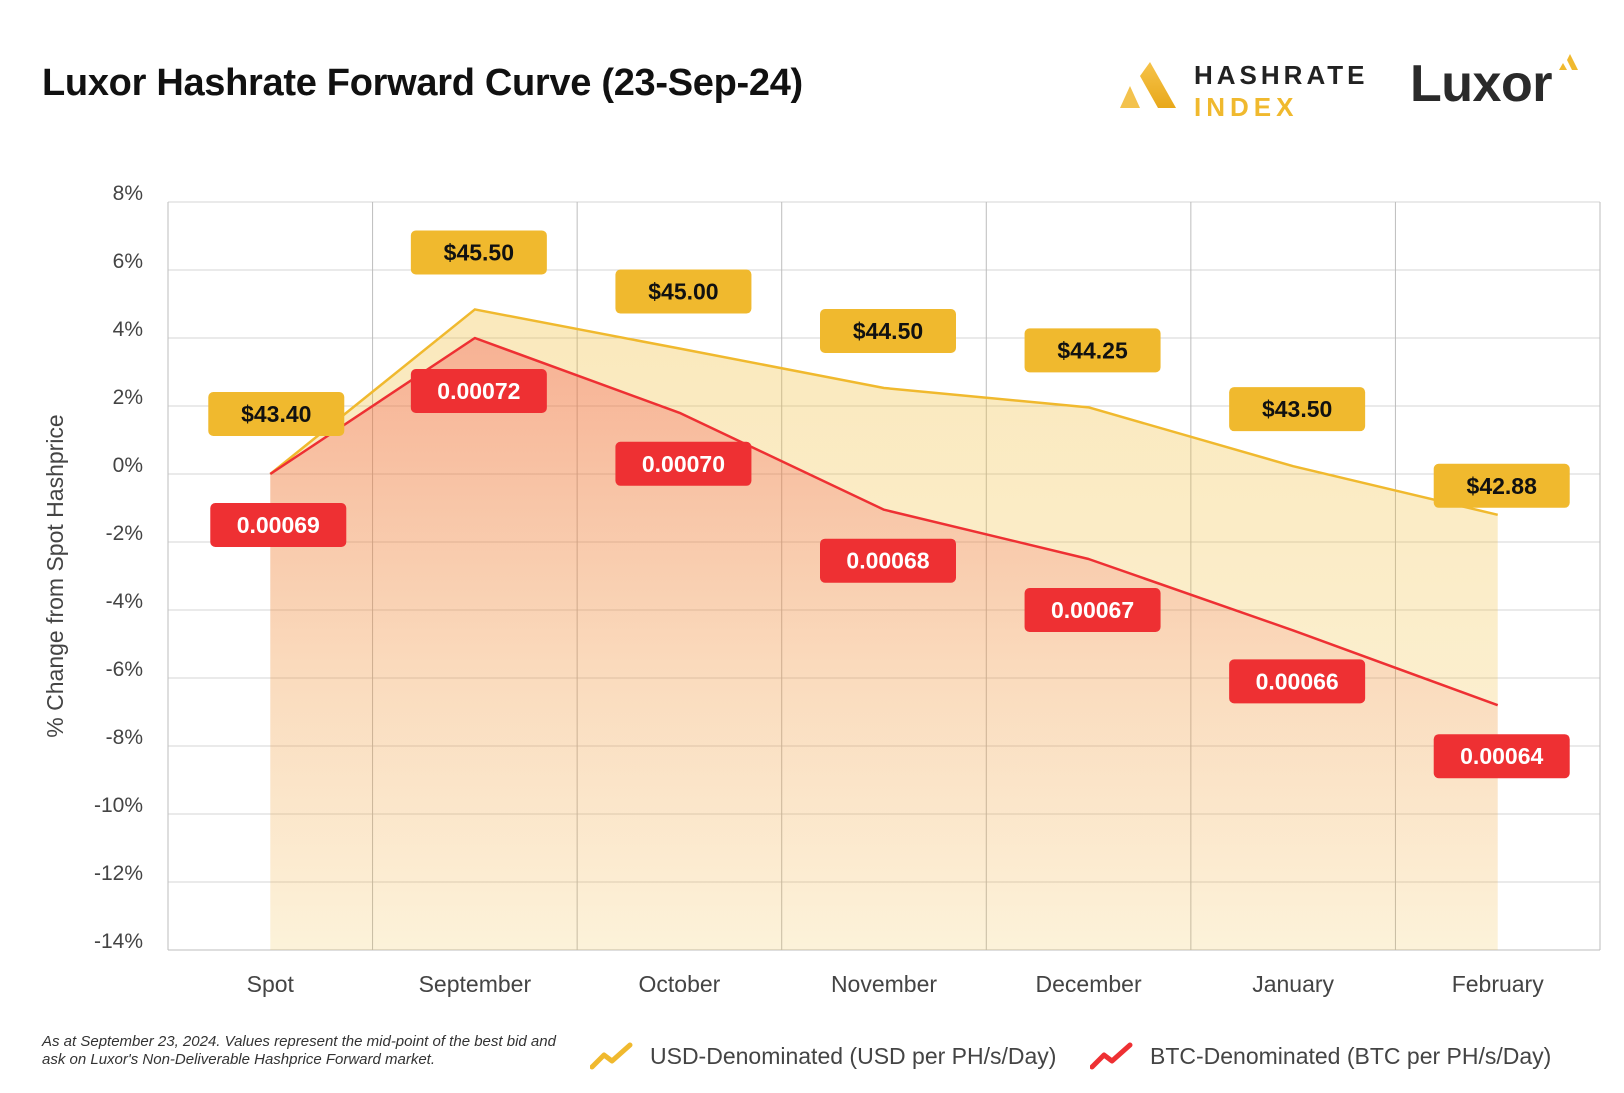 This screenshot has height=1093, width=1624. I want to click on x-tick-label: January, so click(1293, 984).